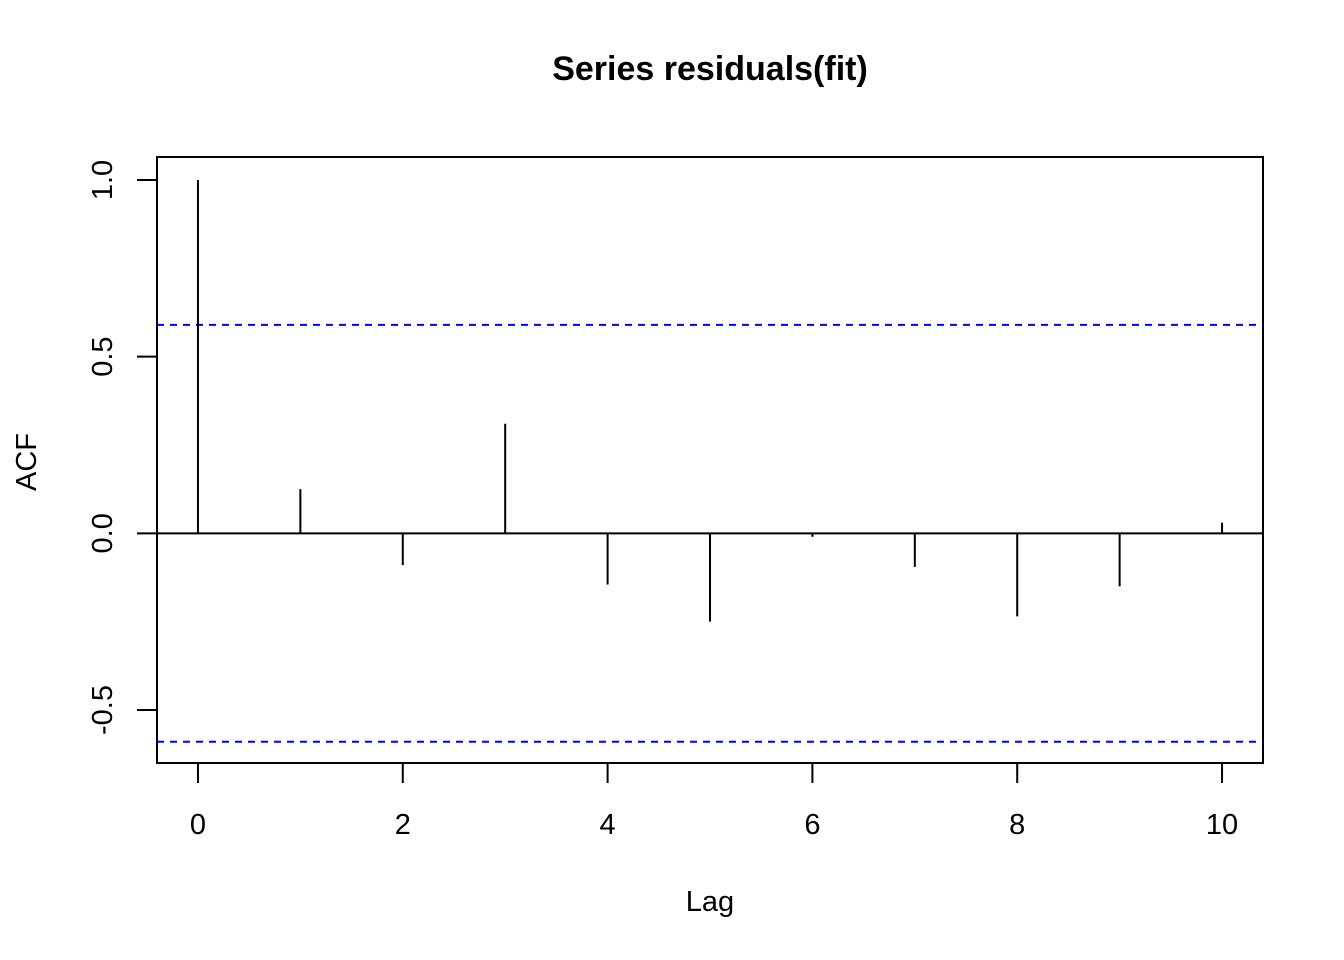 This screenshot has height=960, width=1344. I want to click on y-axis-label: ACF, so click(27, 462).